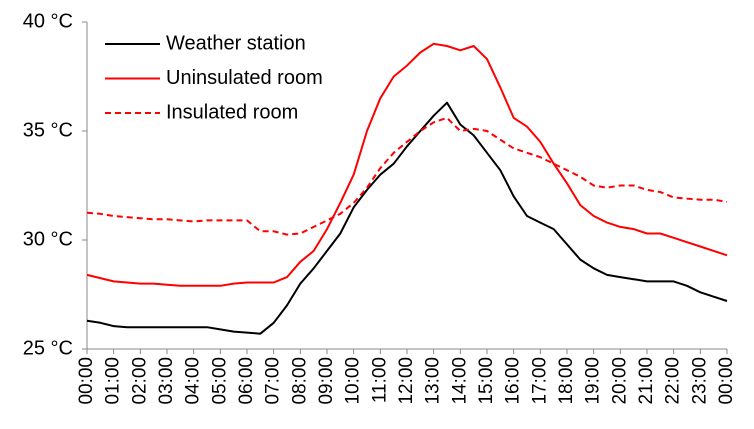 Image resolution: width=754 pixels, height=429 pixels. I want to click on x-tick-label: 22:00, so click(673, 381).